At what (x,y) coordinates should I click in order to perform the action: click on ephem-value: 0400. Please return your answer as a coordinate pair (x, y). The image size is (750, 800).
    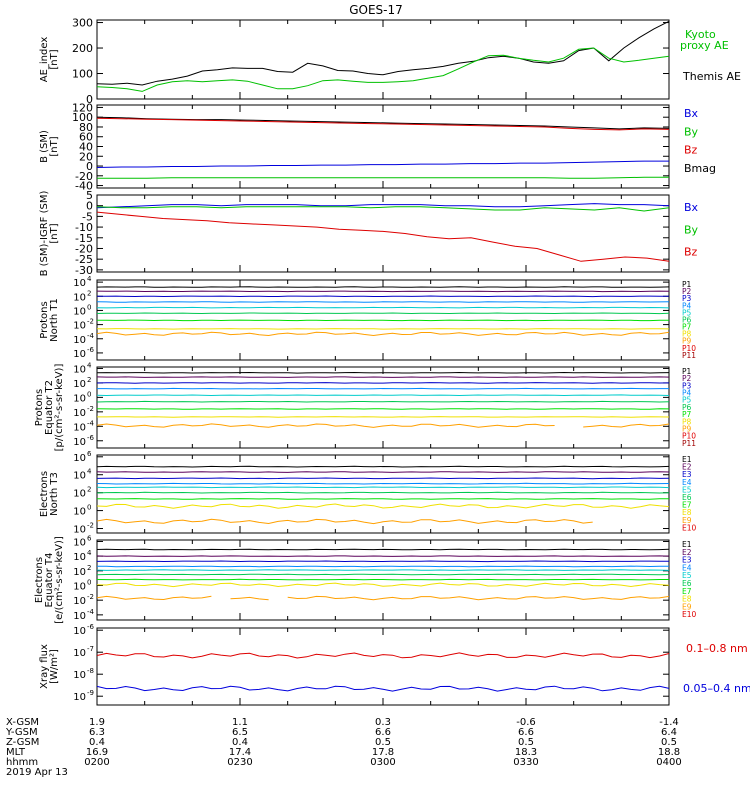
    Looking at the image, I should click on (668, 762).